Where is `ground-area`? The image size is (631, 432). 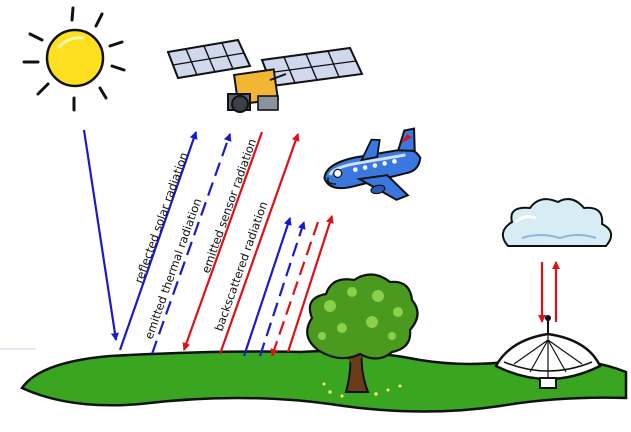 ground-area is located at coordinates (324, 381).